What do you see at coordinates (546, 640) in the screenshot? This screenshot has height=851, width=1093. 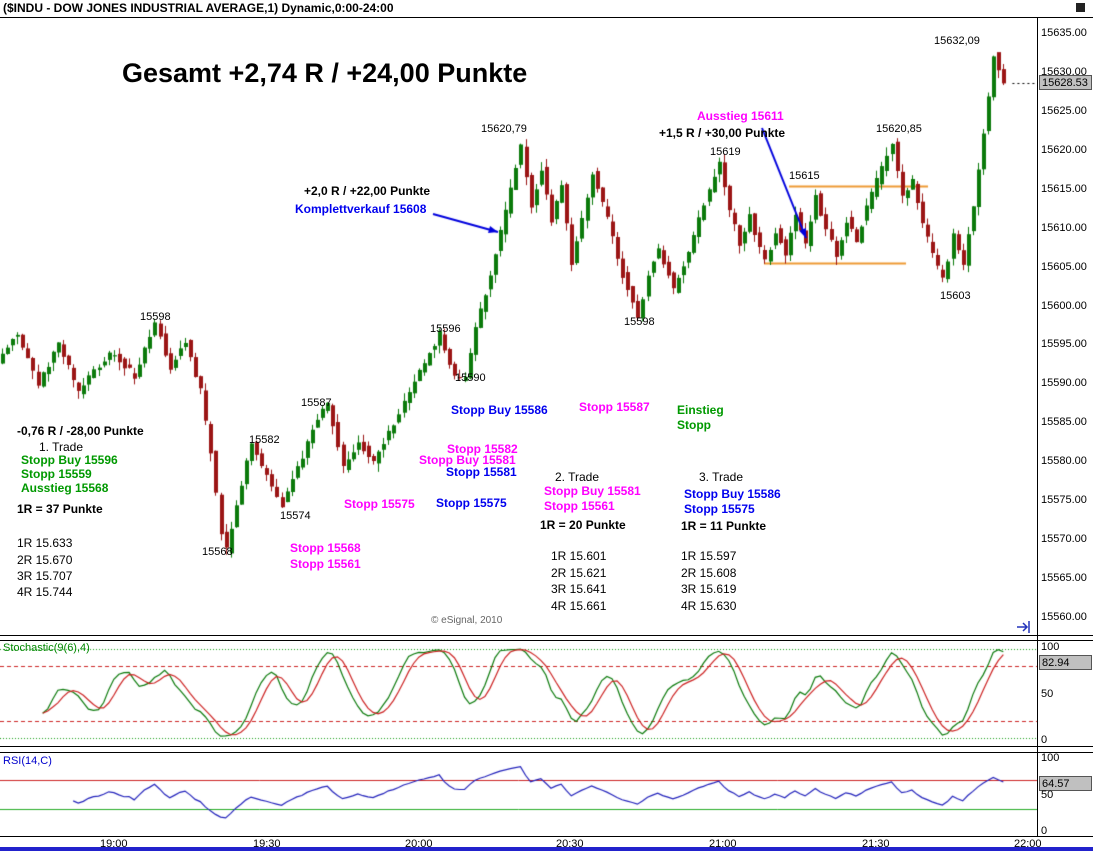 I see `stochastic-top-border` at bounding box center [546, 640].